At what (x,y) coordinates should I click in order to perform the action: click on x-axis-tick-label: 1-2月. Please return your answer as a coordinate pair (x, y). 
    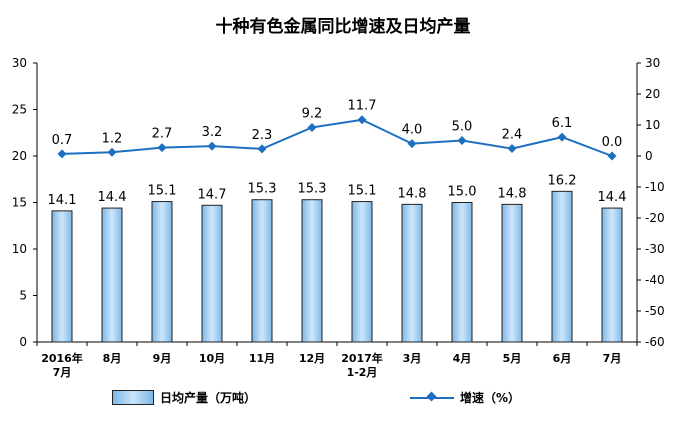
    Looking at the image, I should click on (362, 372).